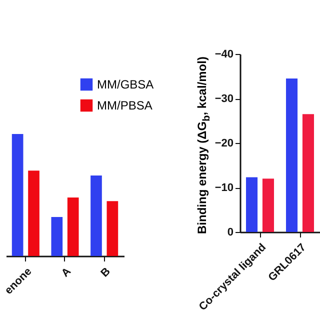 Image resolution: width=320 pixels, height=320 pixels. I want to click on y-tick-label: −40, so click(224, 54).